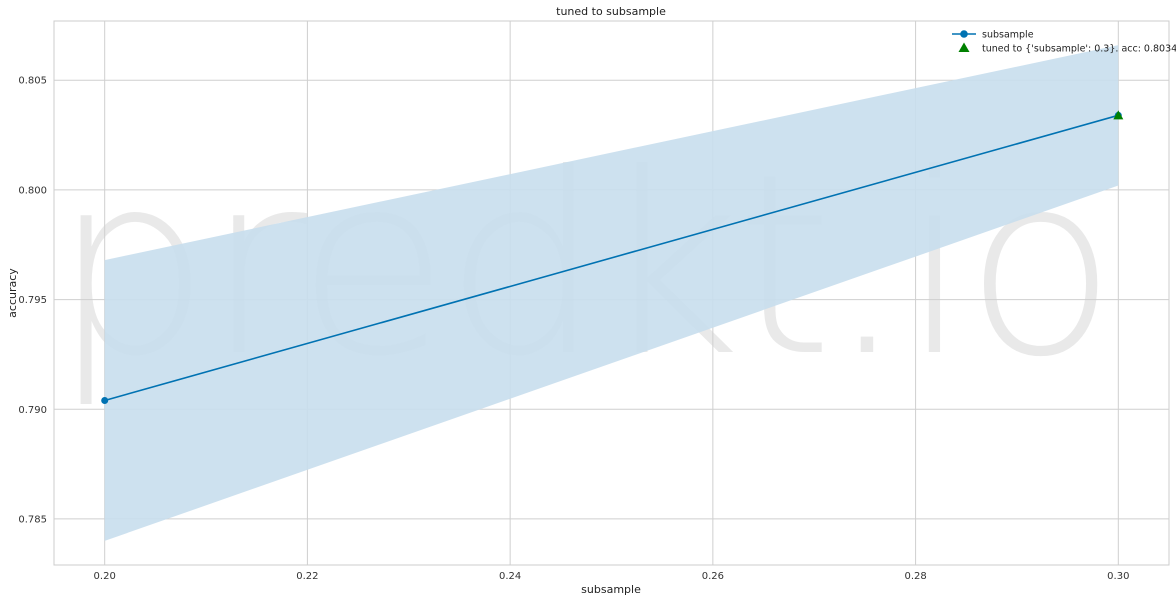 Image resolution: width=1176 pixels, height=602 pixels. Describe the element at coordinates (32, 410) in the screenshot. I see `y-tick-label: 0.790` at that location.